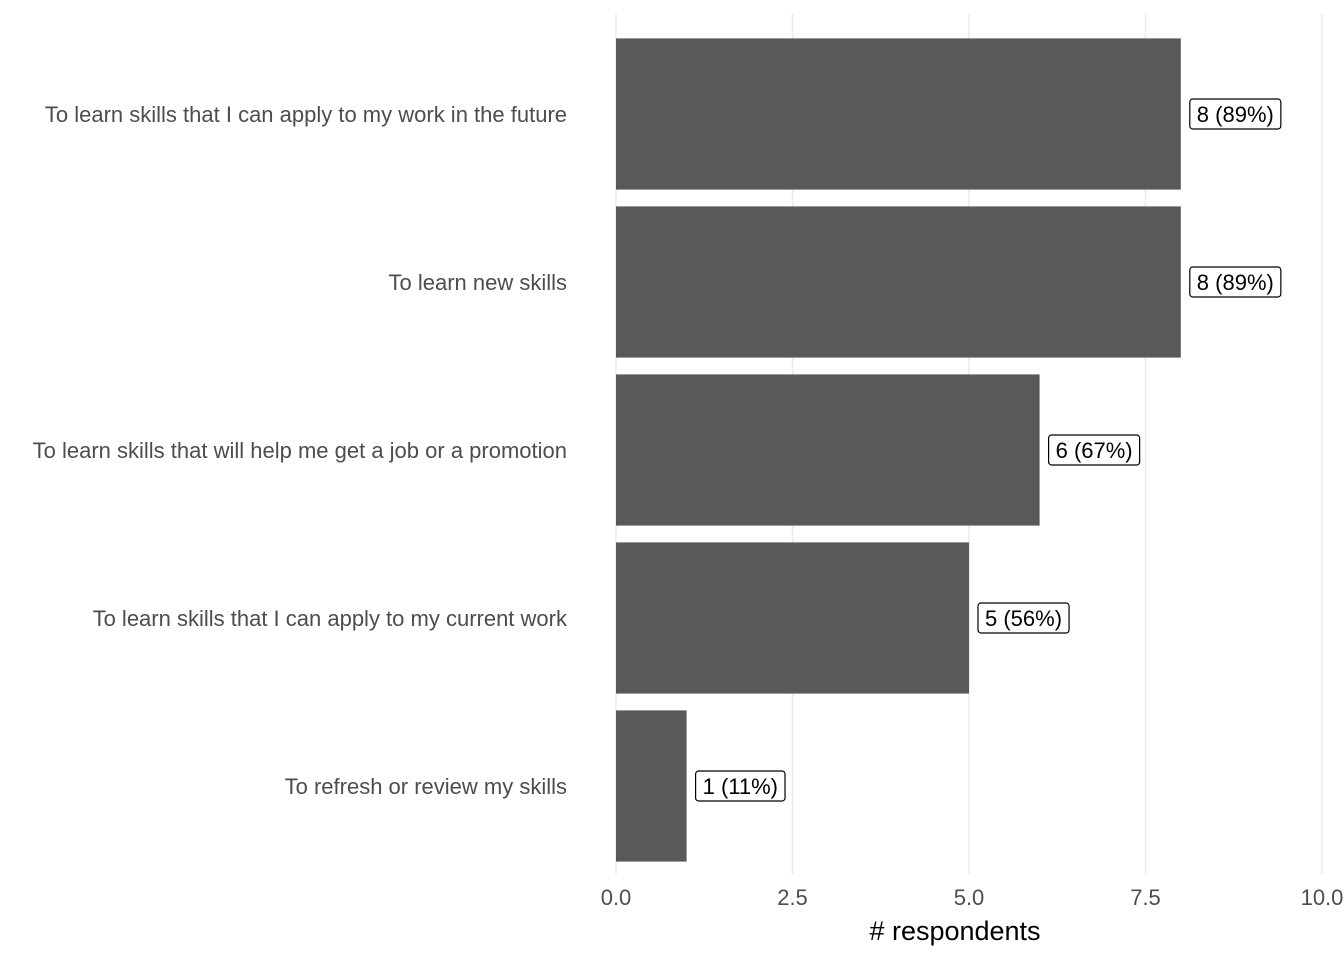 This screenshot has height=960, width=1344. Describe the element at coordinates (792, 897) in the screenshot. I see `x-tick-label: 2.5` at that location.